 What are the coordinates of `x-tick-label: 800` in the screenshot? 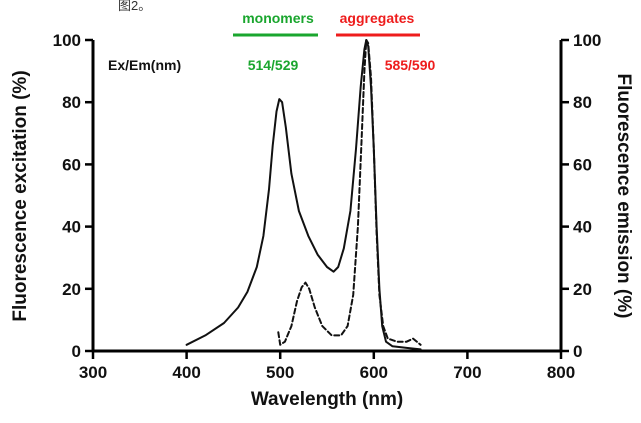 It's located at (561, 372).